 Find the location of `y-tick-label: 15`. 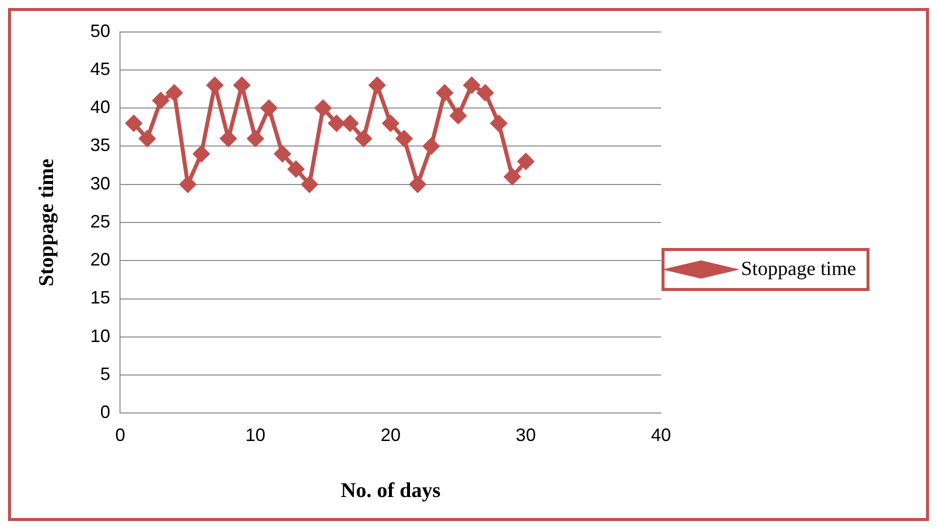

y-tick-label: 15 is located at coordinates (100, 298).